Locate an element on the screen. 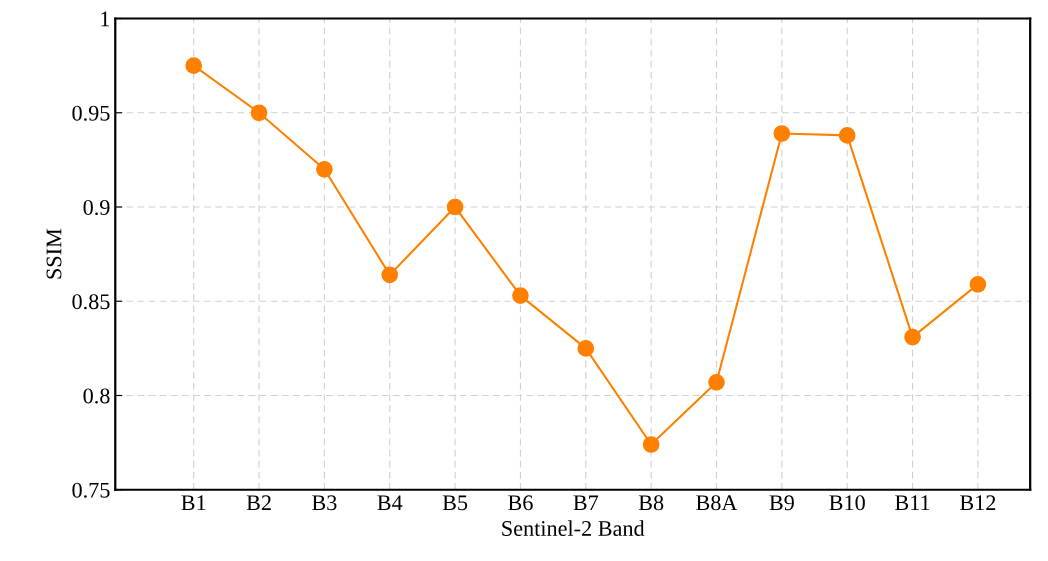 The image size is (1048, 561). x-tick-label: B6 is located at coordinates (520, 503).